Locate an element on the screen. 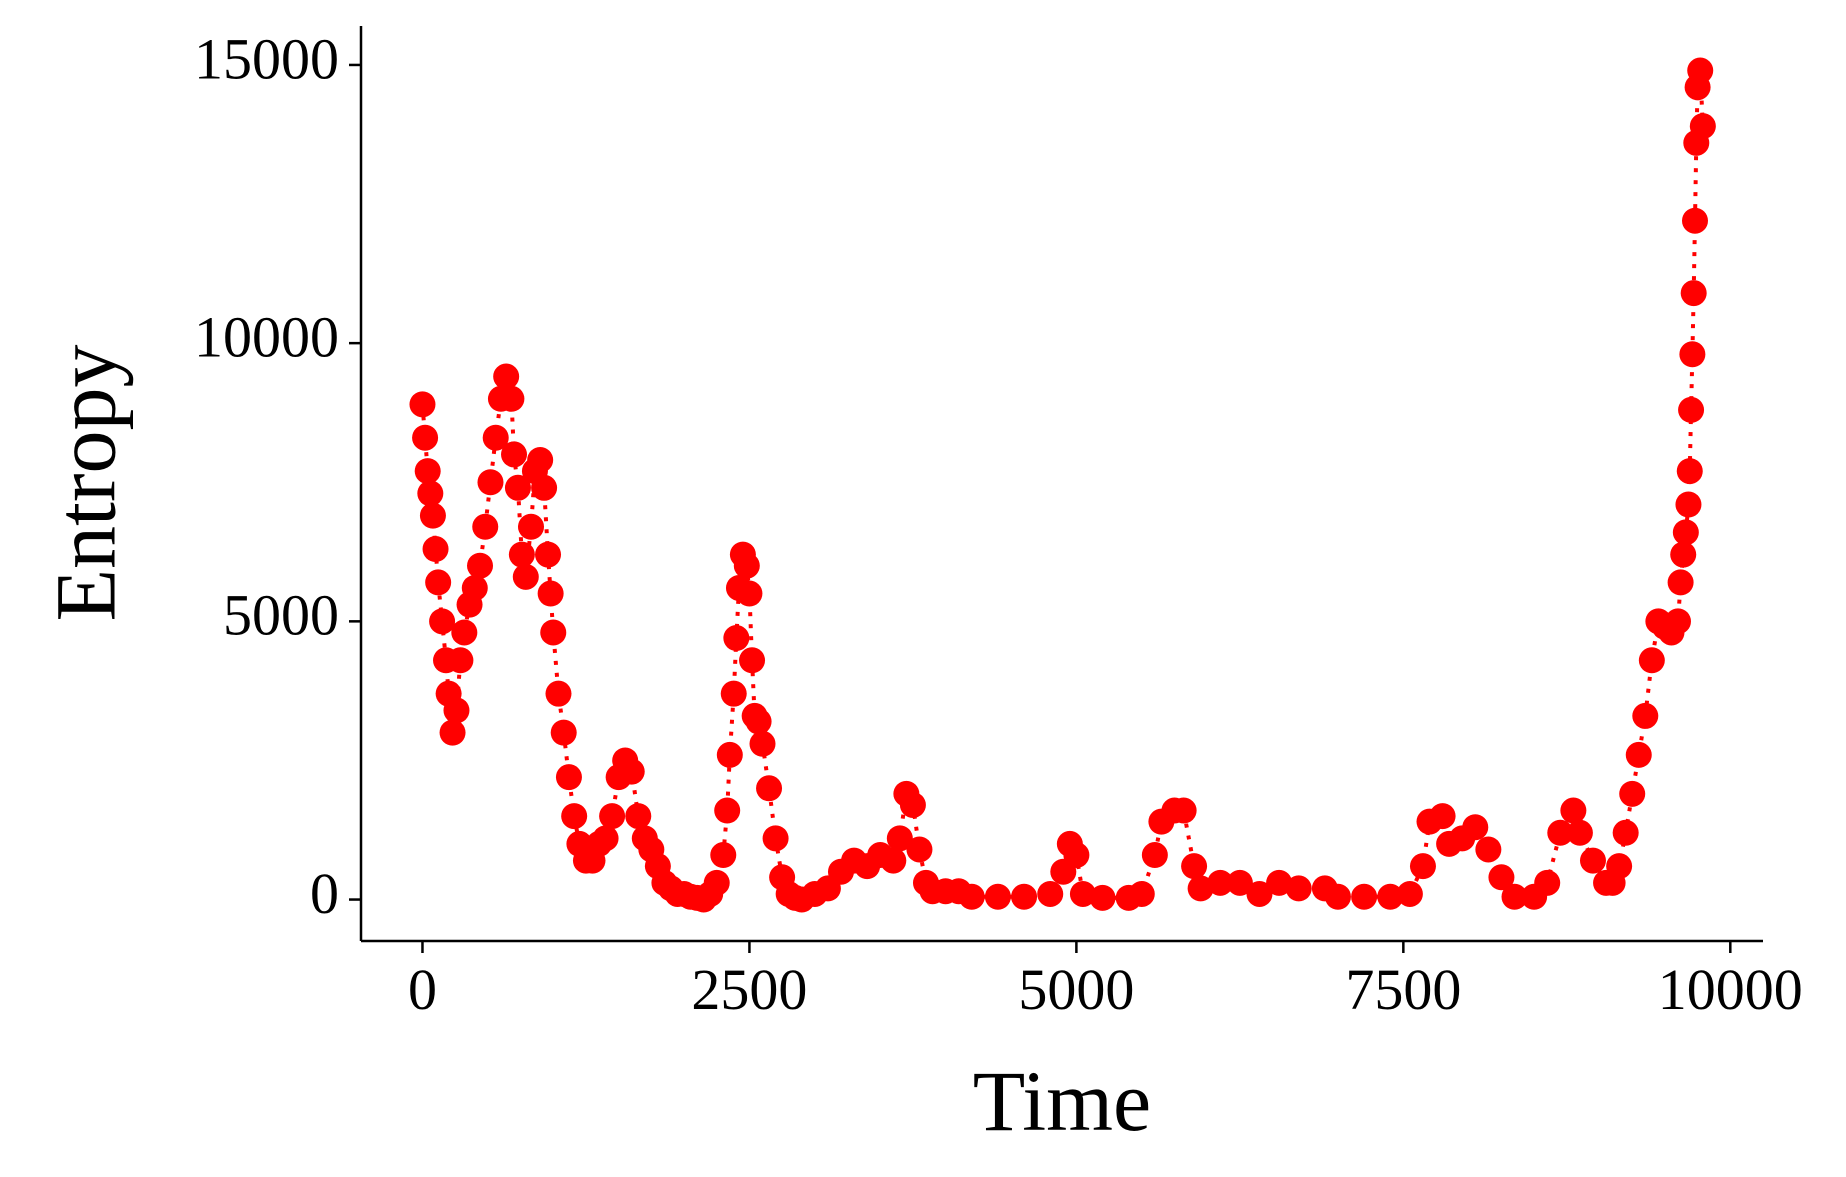 Image resolution: width=1846 pixels, height=1177 pixels. x-tick-label: 7500 is located at coordinates (1403, 989).